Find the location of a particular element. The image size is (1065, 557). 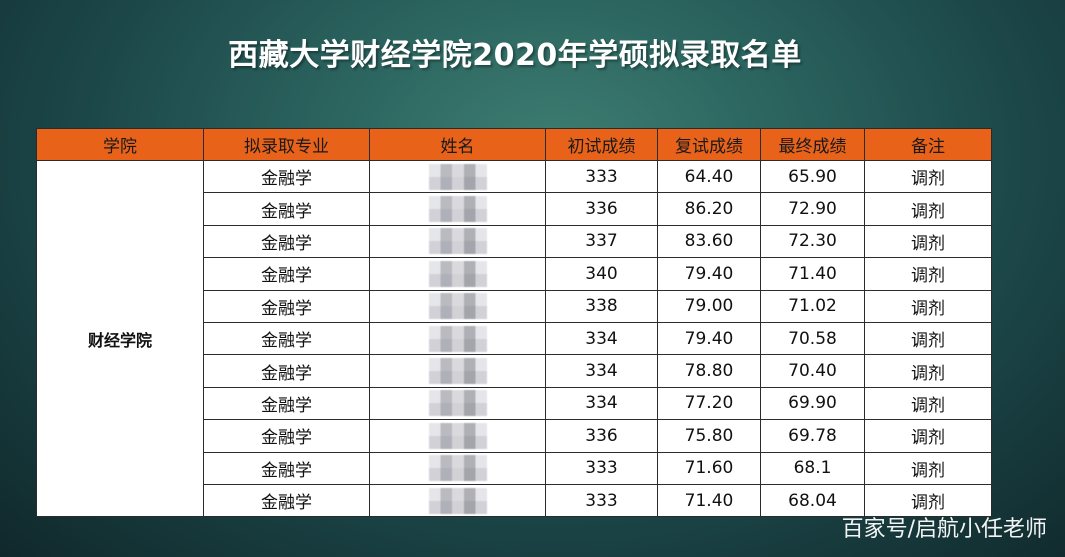

final-score-cell: 72.30 is located at coordinates (812, 241).